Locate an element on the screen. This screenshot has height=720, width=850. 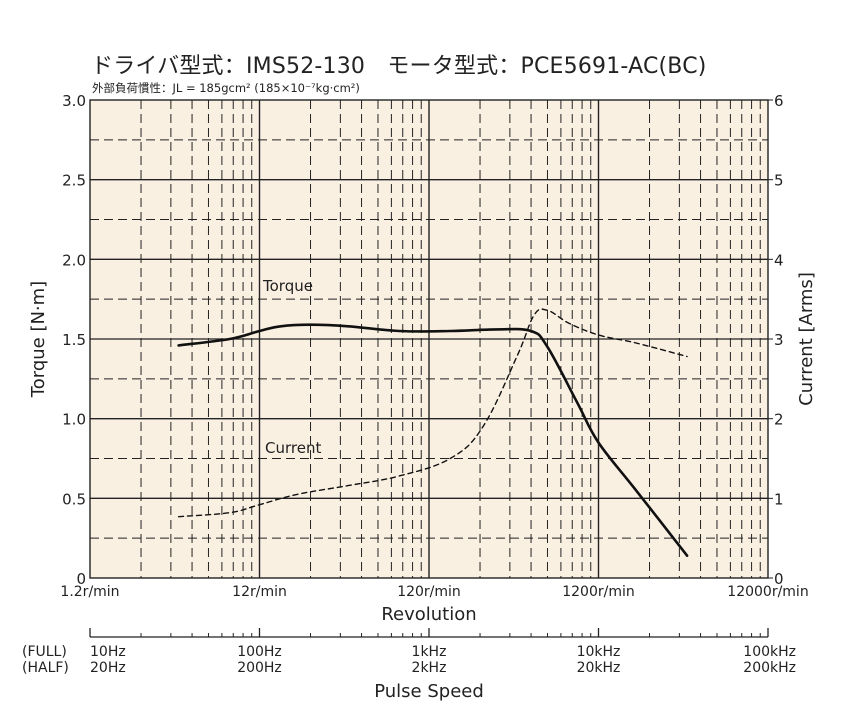
left-tick-label: 0.5 is located at coordinates (74, 499).